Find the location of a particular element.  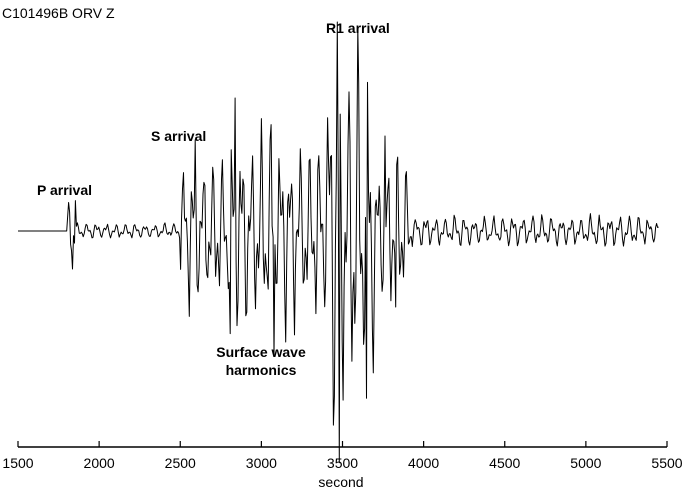

surface-wave-label: Surface wave is located at coordinates (261, 352).